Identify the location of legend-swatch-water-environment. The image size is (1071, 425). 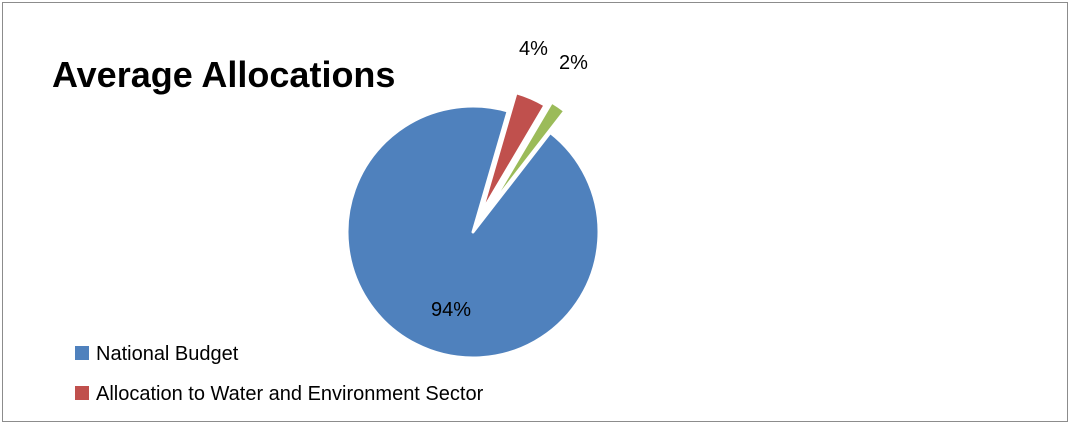
(82, 393).